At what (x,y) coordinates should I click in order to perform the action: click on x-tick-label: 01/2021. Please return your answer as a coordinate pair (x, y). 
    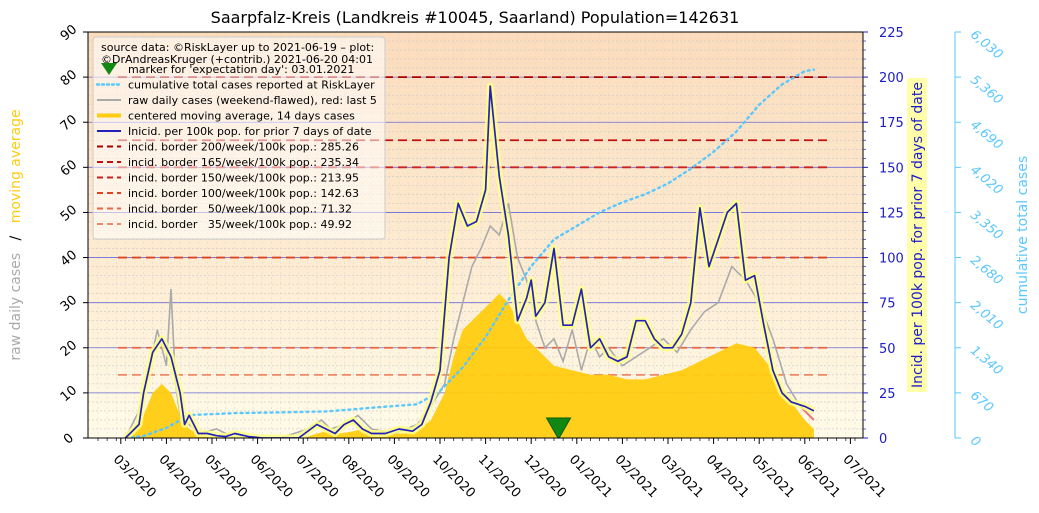
    Looking at the image, I should click on (590, 476).